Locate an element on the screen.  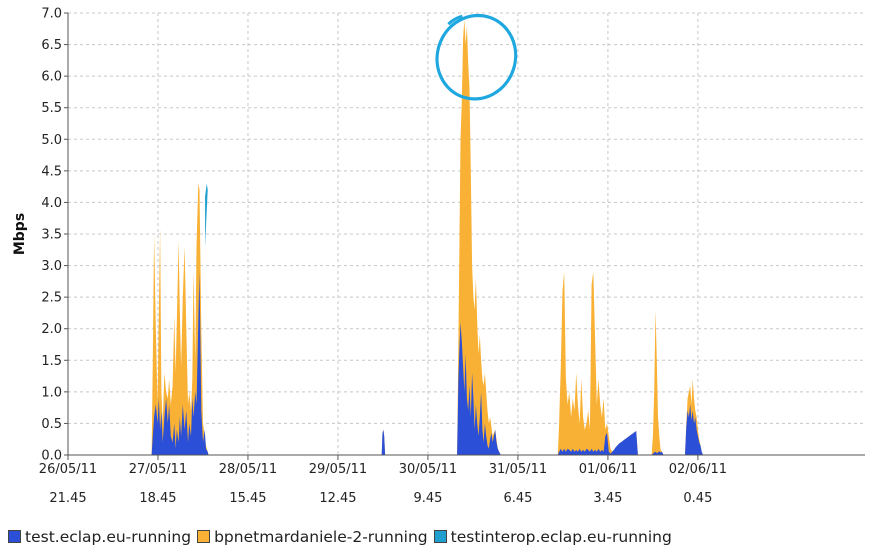
x-tick-date-label: 26/05/11 is located at coordinates (68, 469).